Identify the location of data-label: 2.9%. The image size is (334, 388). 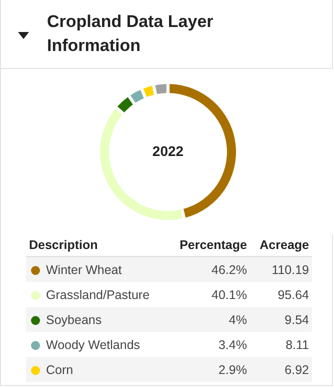
(209, 369).